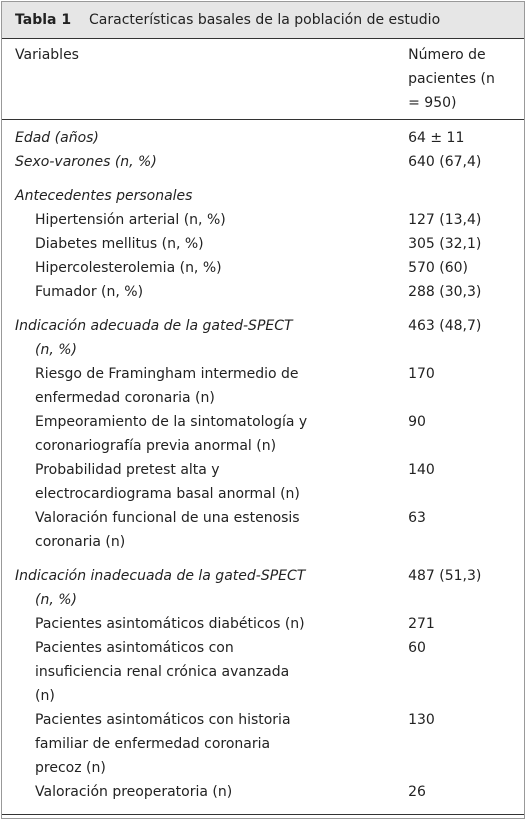  What do you see at coordinates (445, 576) in the screenshot?
I see `value-cell: 487 (51,3)` at bounding box center [445, 576].